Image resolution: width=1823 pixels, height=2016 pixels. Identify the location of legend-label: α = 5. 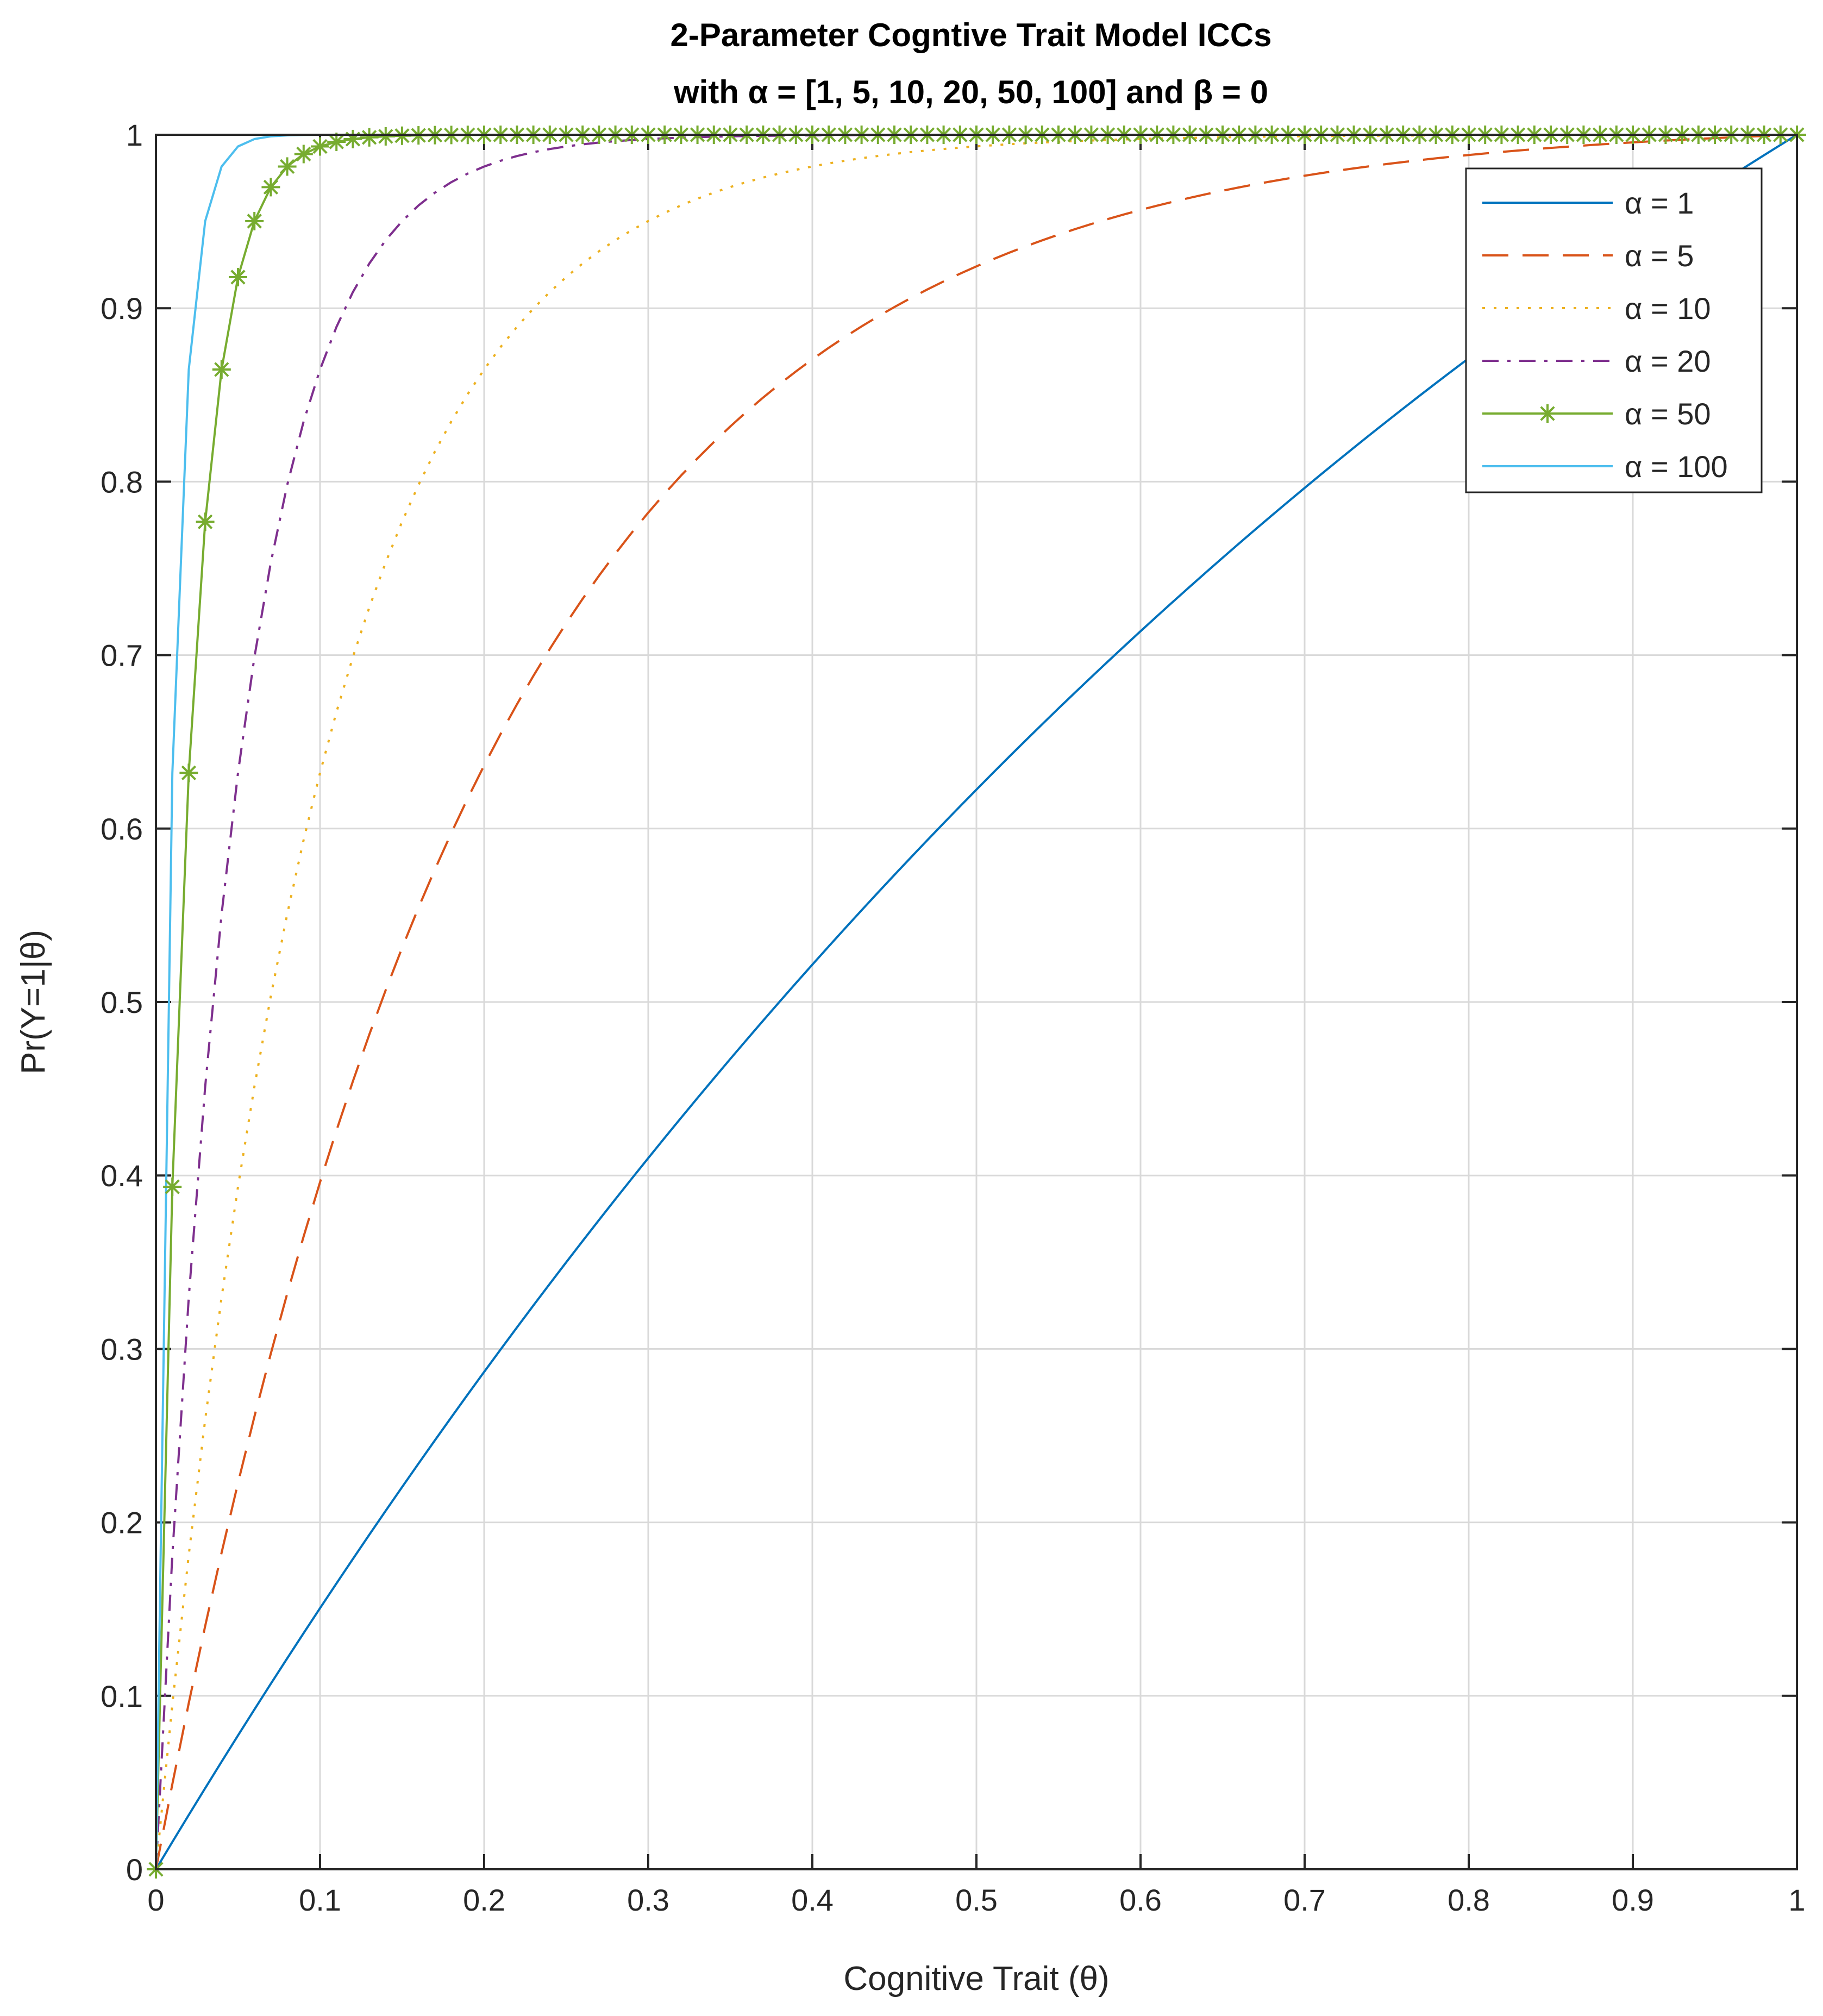
(1659, 256).